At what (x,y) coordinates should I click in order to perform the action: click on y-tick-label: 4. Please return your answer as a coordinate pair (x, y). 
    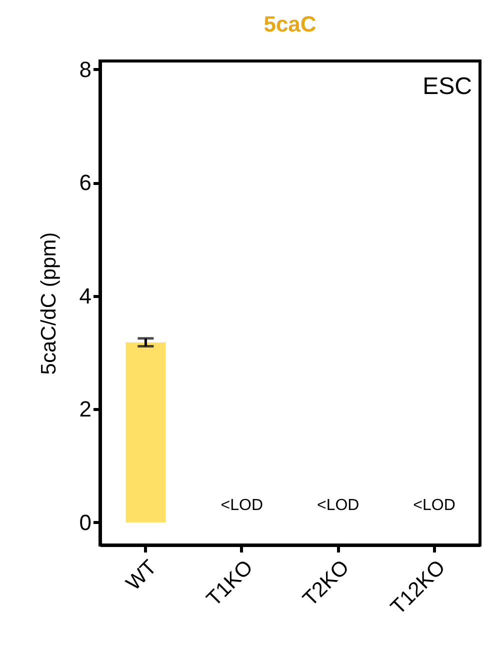
    Looking at the image, I should click on (85, 295).